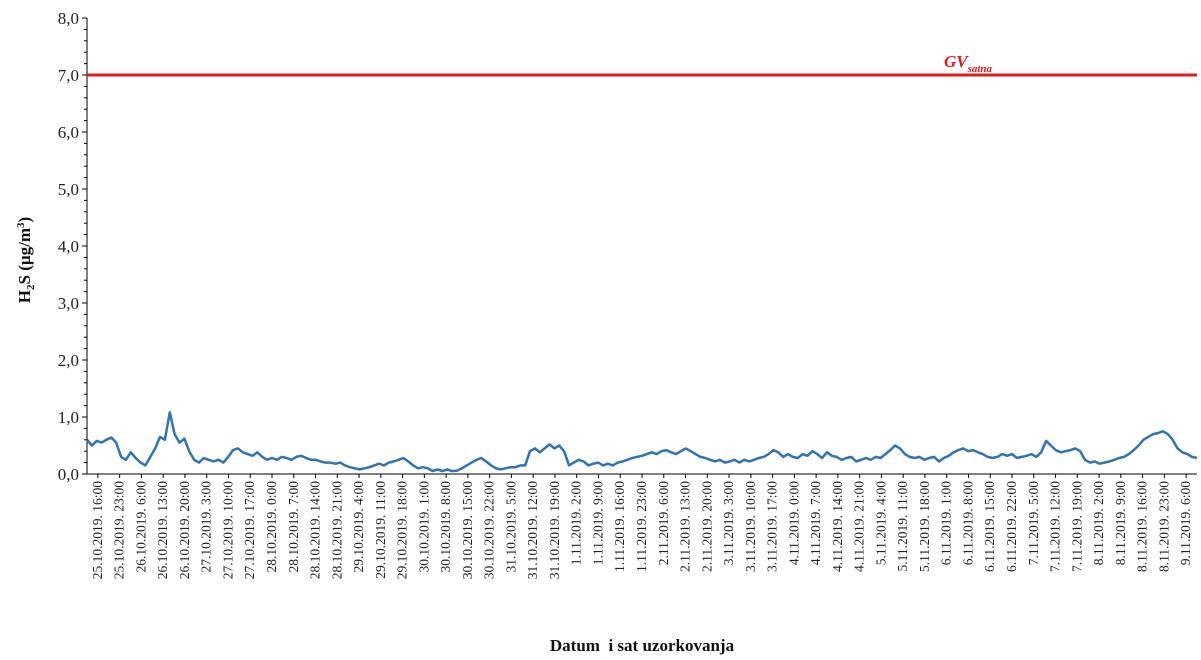  What do you see at coordinates (227, 530) in the screenshot?
I see `x-tick-label: 27.10.2019. 10:00` at bounding box center [227, 530].